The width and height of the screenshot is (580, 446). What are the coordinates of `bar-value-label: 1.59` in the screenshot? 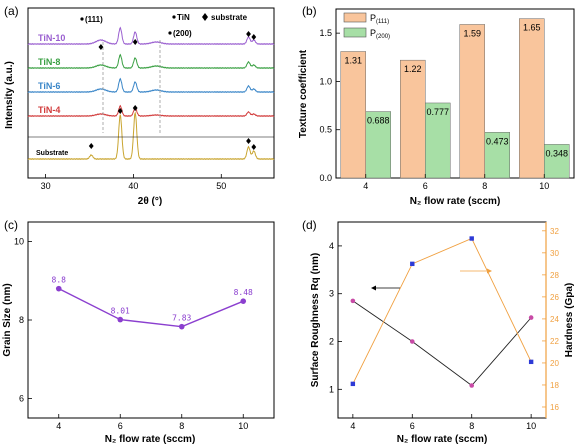 It's located at (472, 33).